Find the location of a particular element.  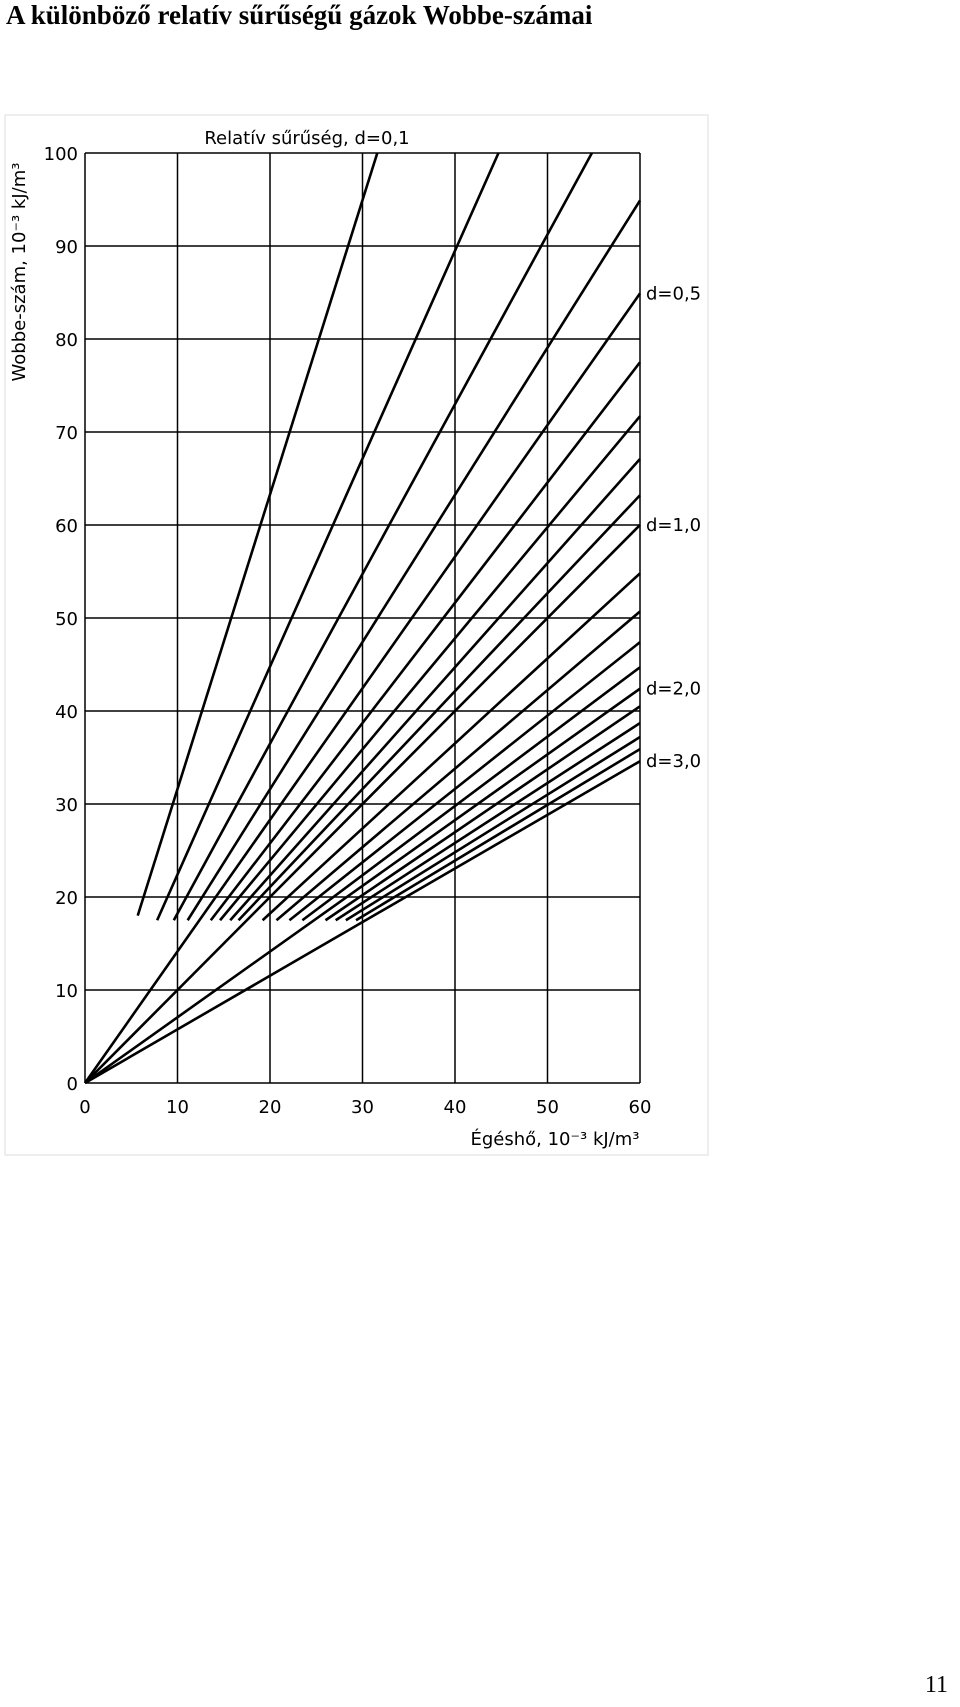

y-tick-label: 0 is located at coordinates (72, 1084).